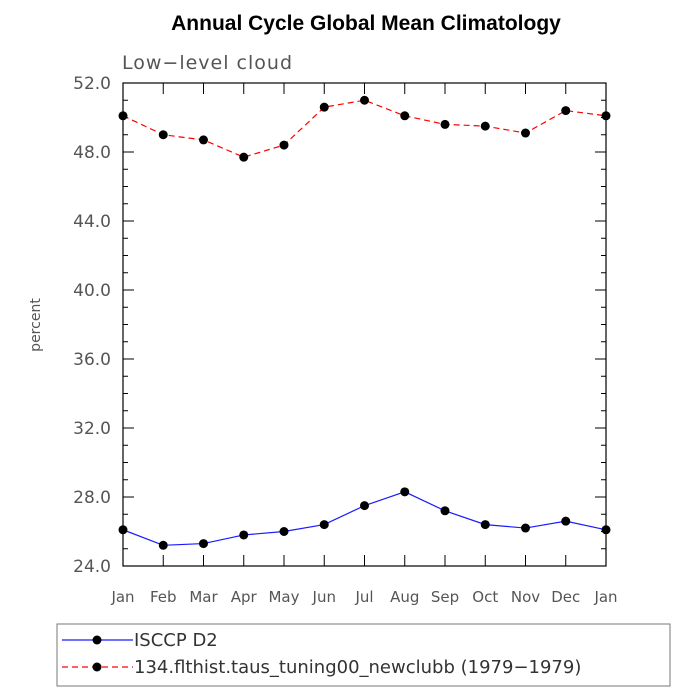 This screenshot has height=700, width=700. Describe the element at coordinates (485, 597) in the screenshot. I see `x-tick-label: Oct` at that location.